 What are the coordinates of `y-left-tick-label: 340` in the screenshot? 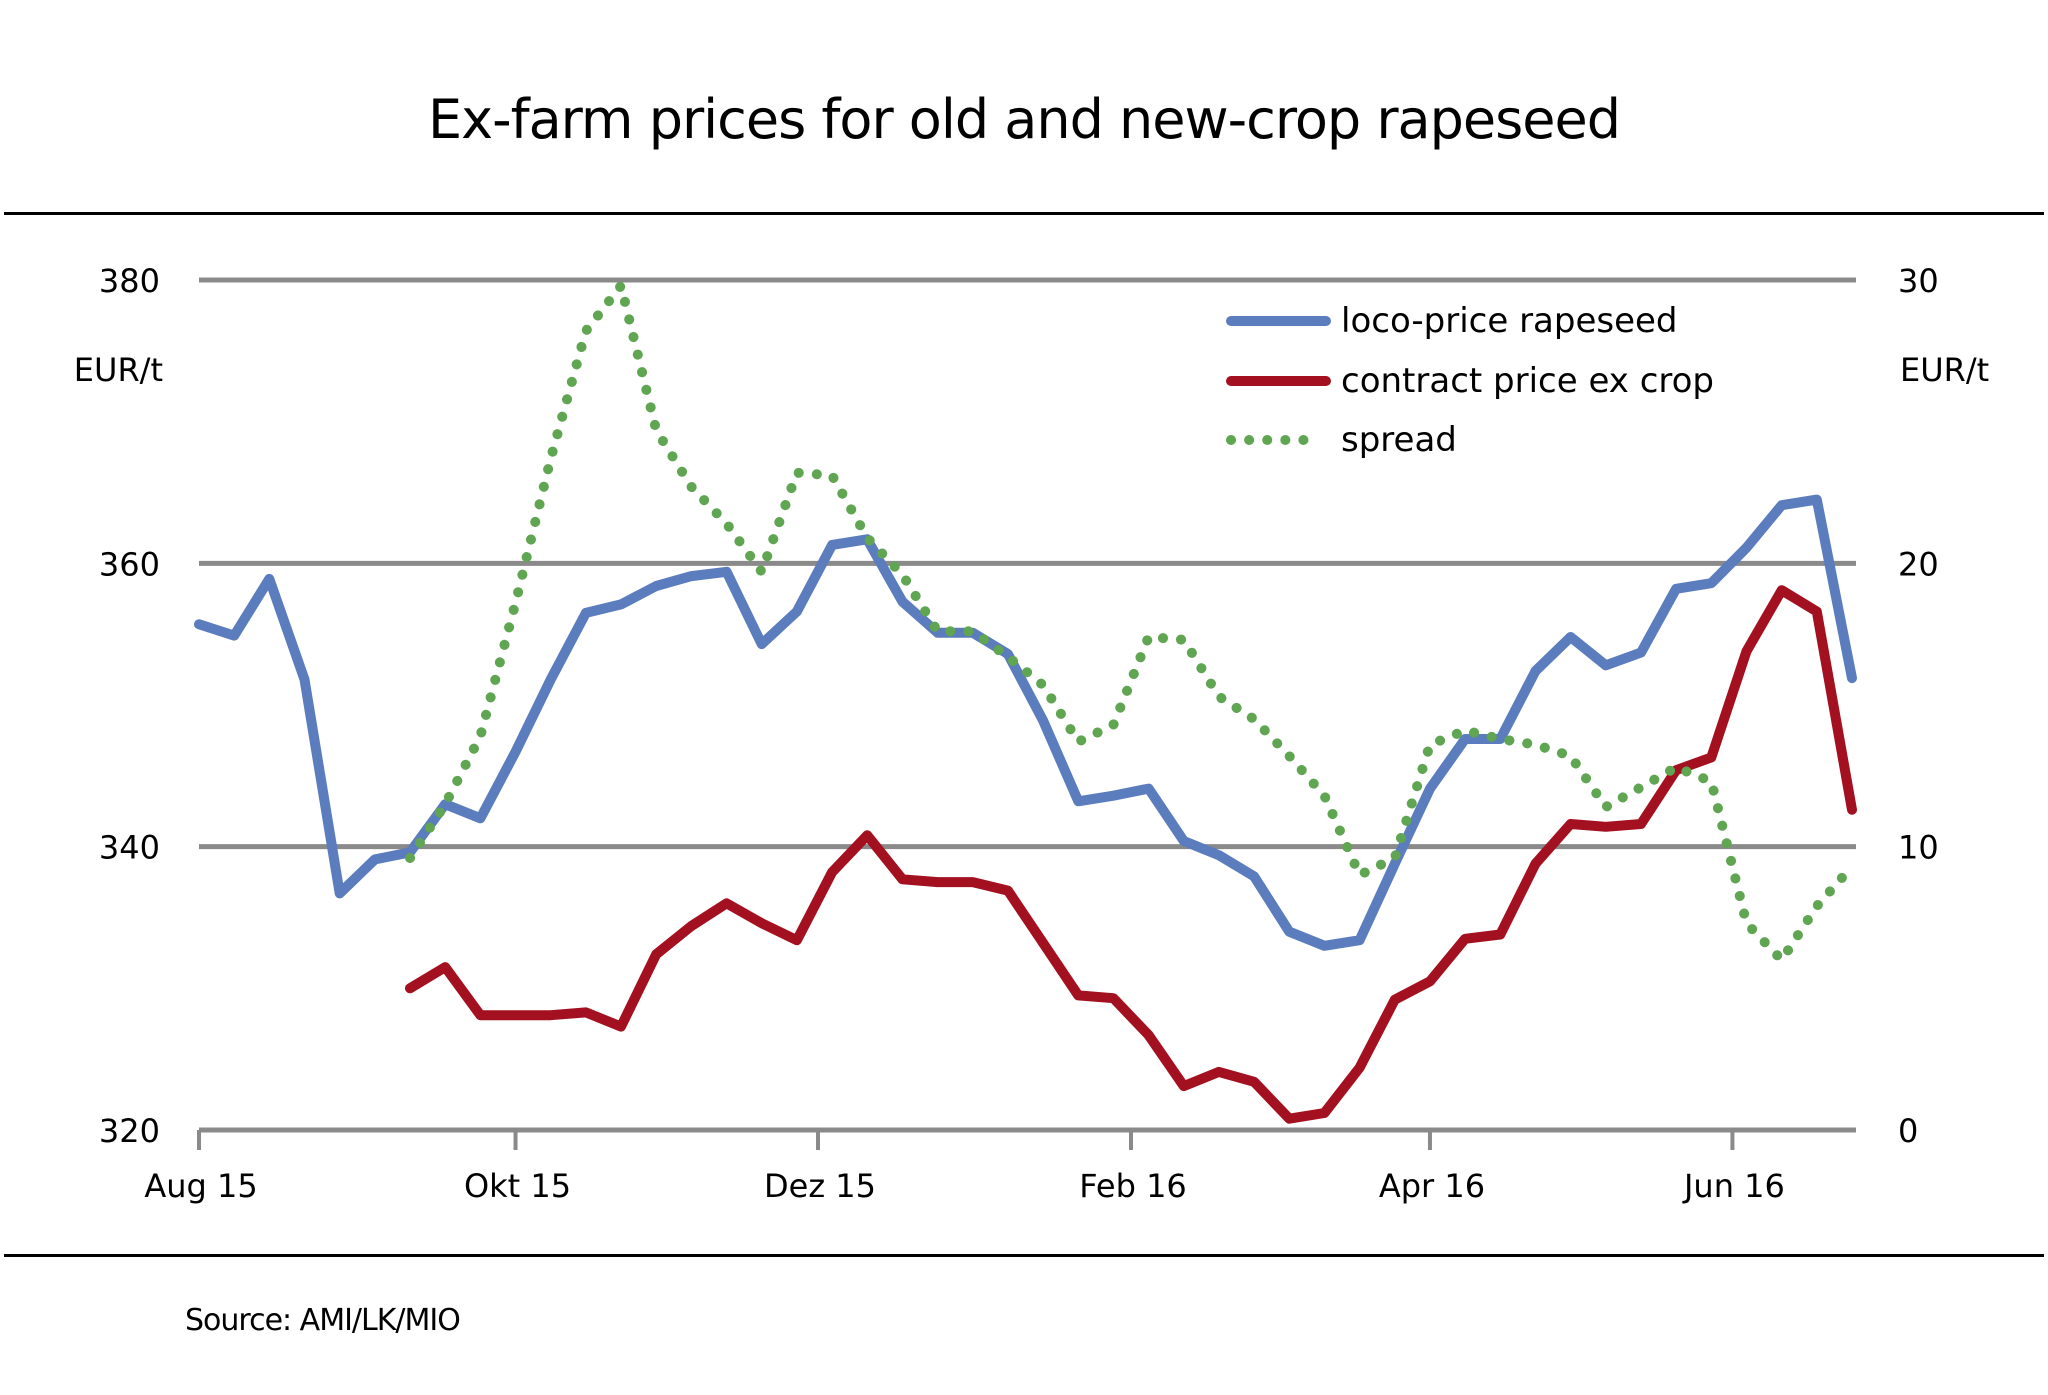 It's located at (129, 848).